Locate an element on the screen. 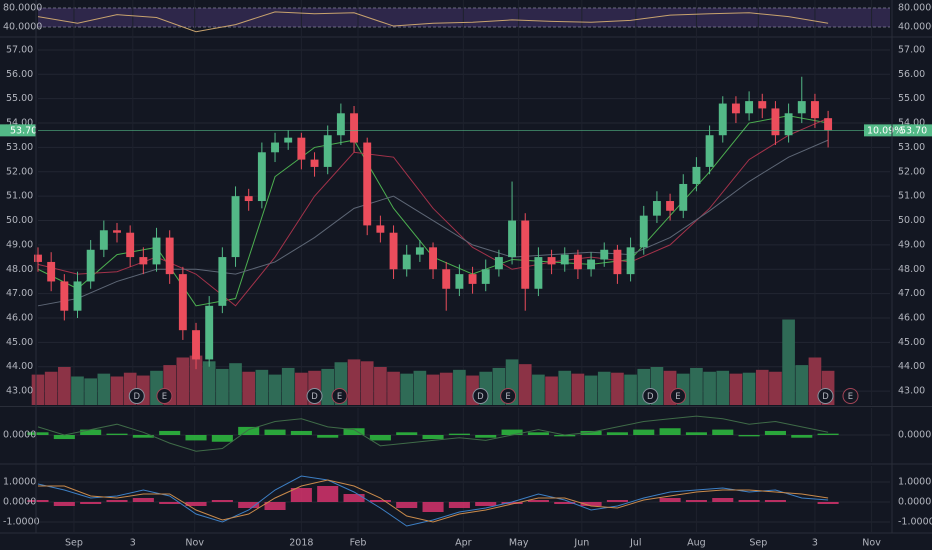 This screenshot has height=550, width=932. y-tick-label-left: -1.0000 is located at coordinates (21, 522).